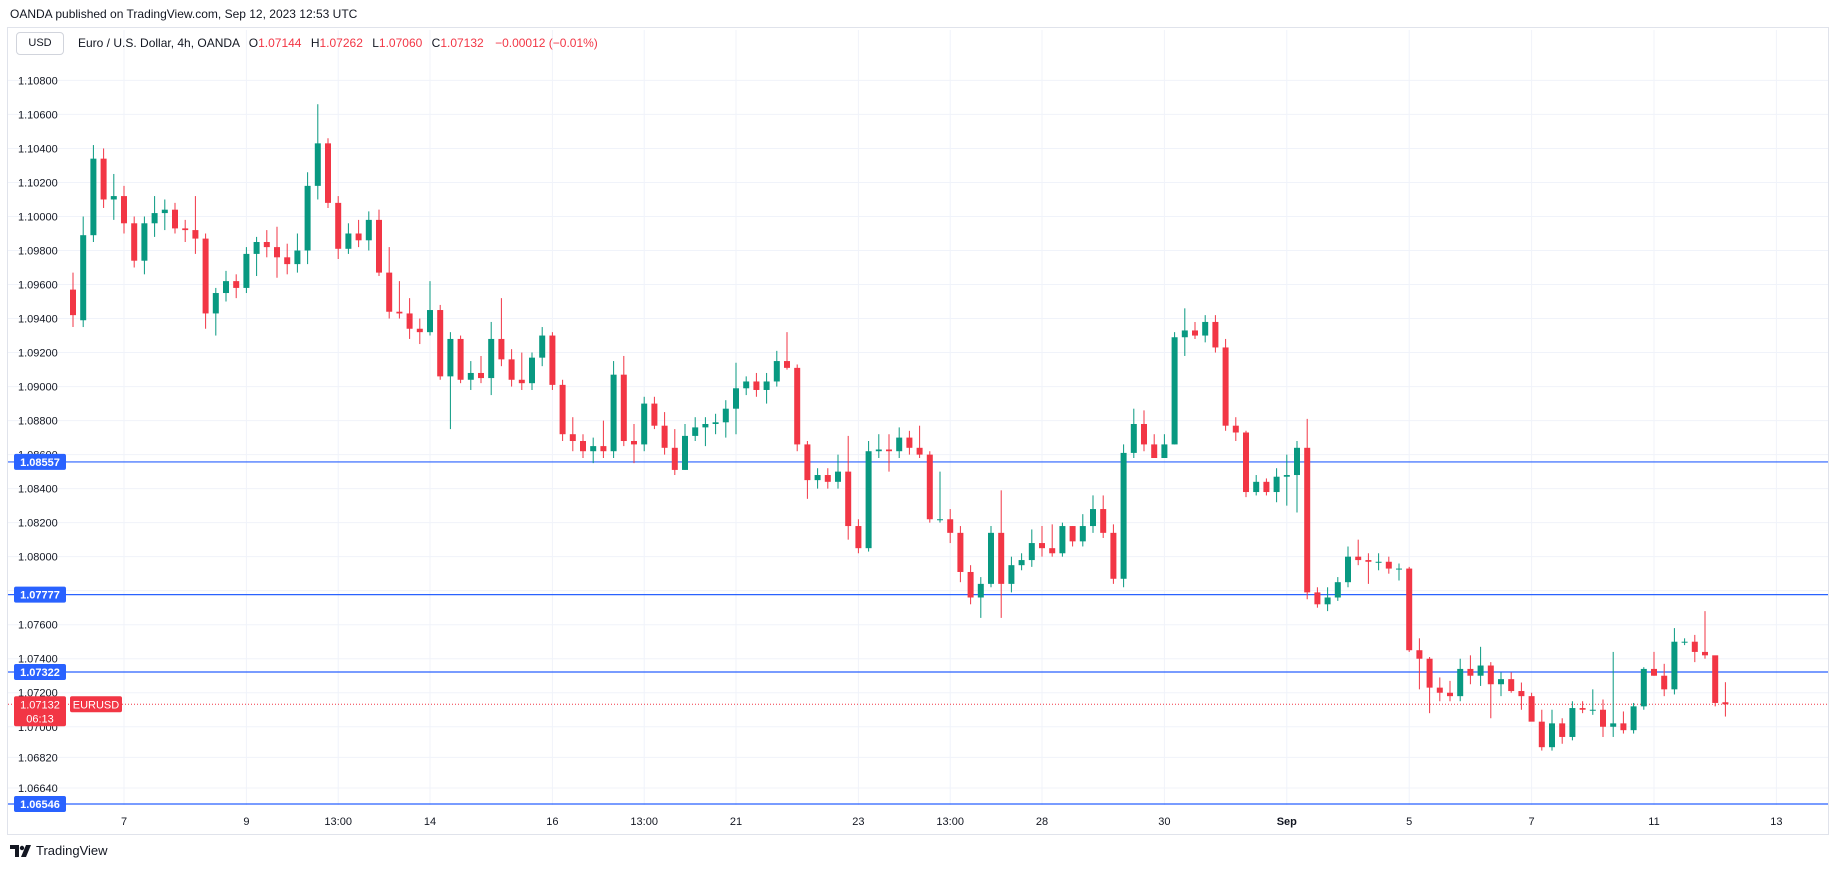 This screenshot has height=869, width=1835. What do you see at coordinates (38, 115) in the screenshot?
I see `price-tick-label: 1.10600` at bounding box center [38, 115].